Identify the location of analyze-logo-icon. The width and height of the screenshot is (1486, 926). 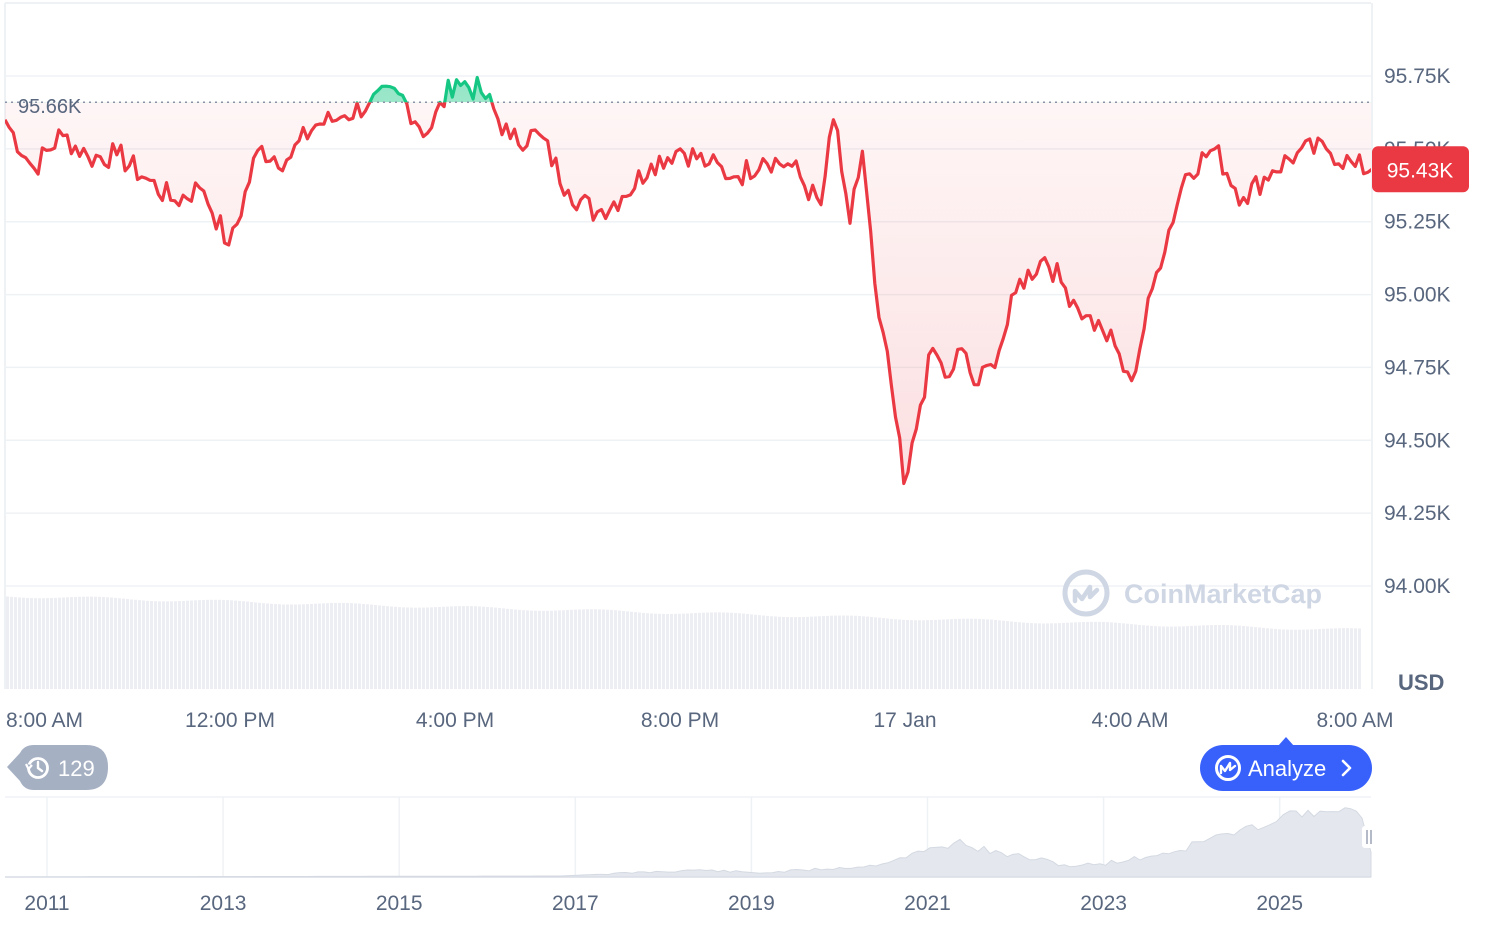
(1228, 768).